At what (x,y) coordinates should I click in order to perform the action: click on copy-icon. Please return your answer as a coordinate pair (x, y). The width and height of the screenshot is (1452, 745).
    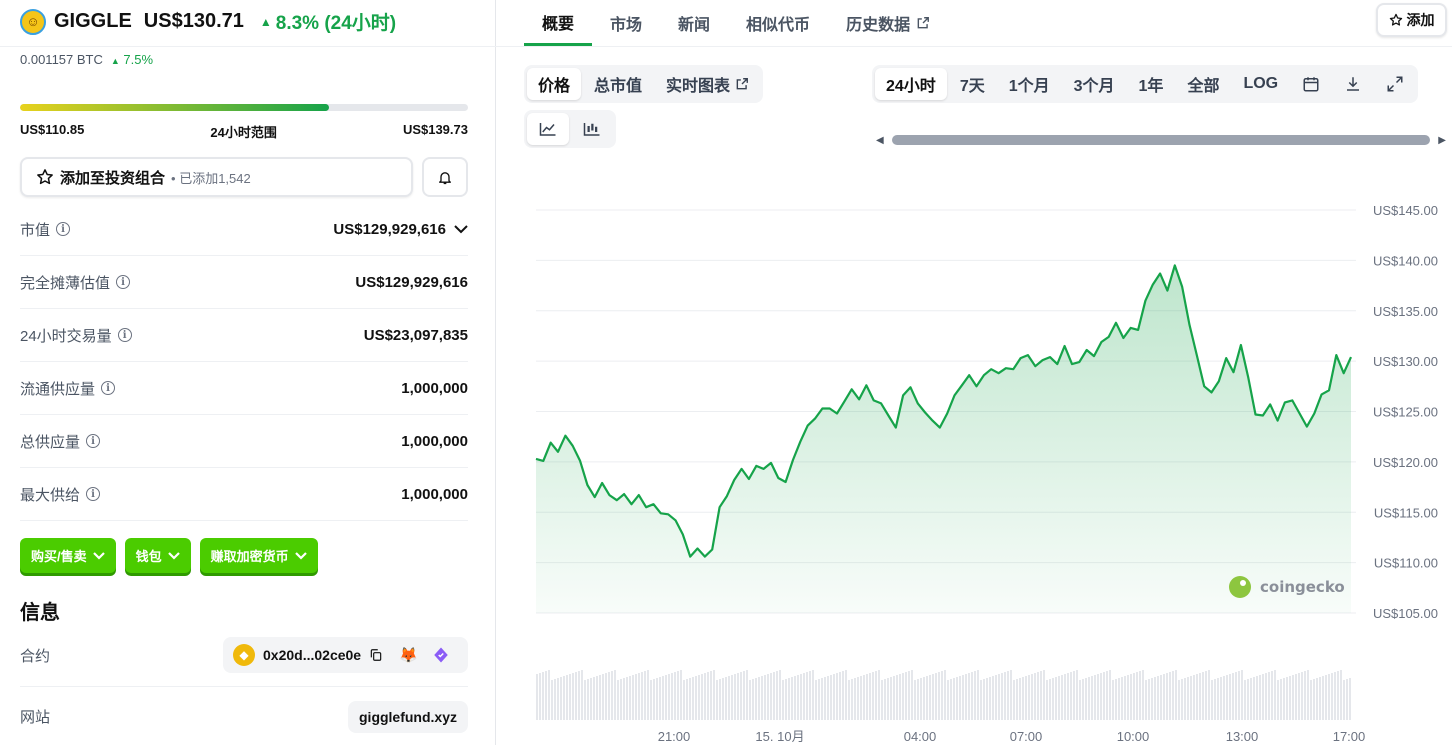
    Looking at the image, I should click on (376, 655).